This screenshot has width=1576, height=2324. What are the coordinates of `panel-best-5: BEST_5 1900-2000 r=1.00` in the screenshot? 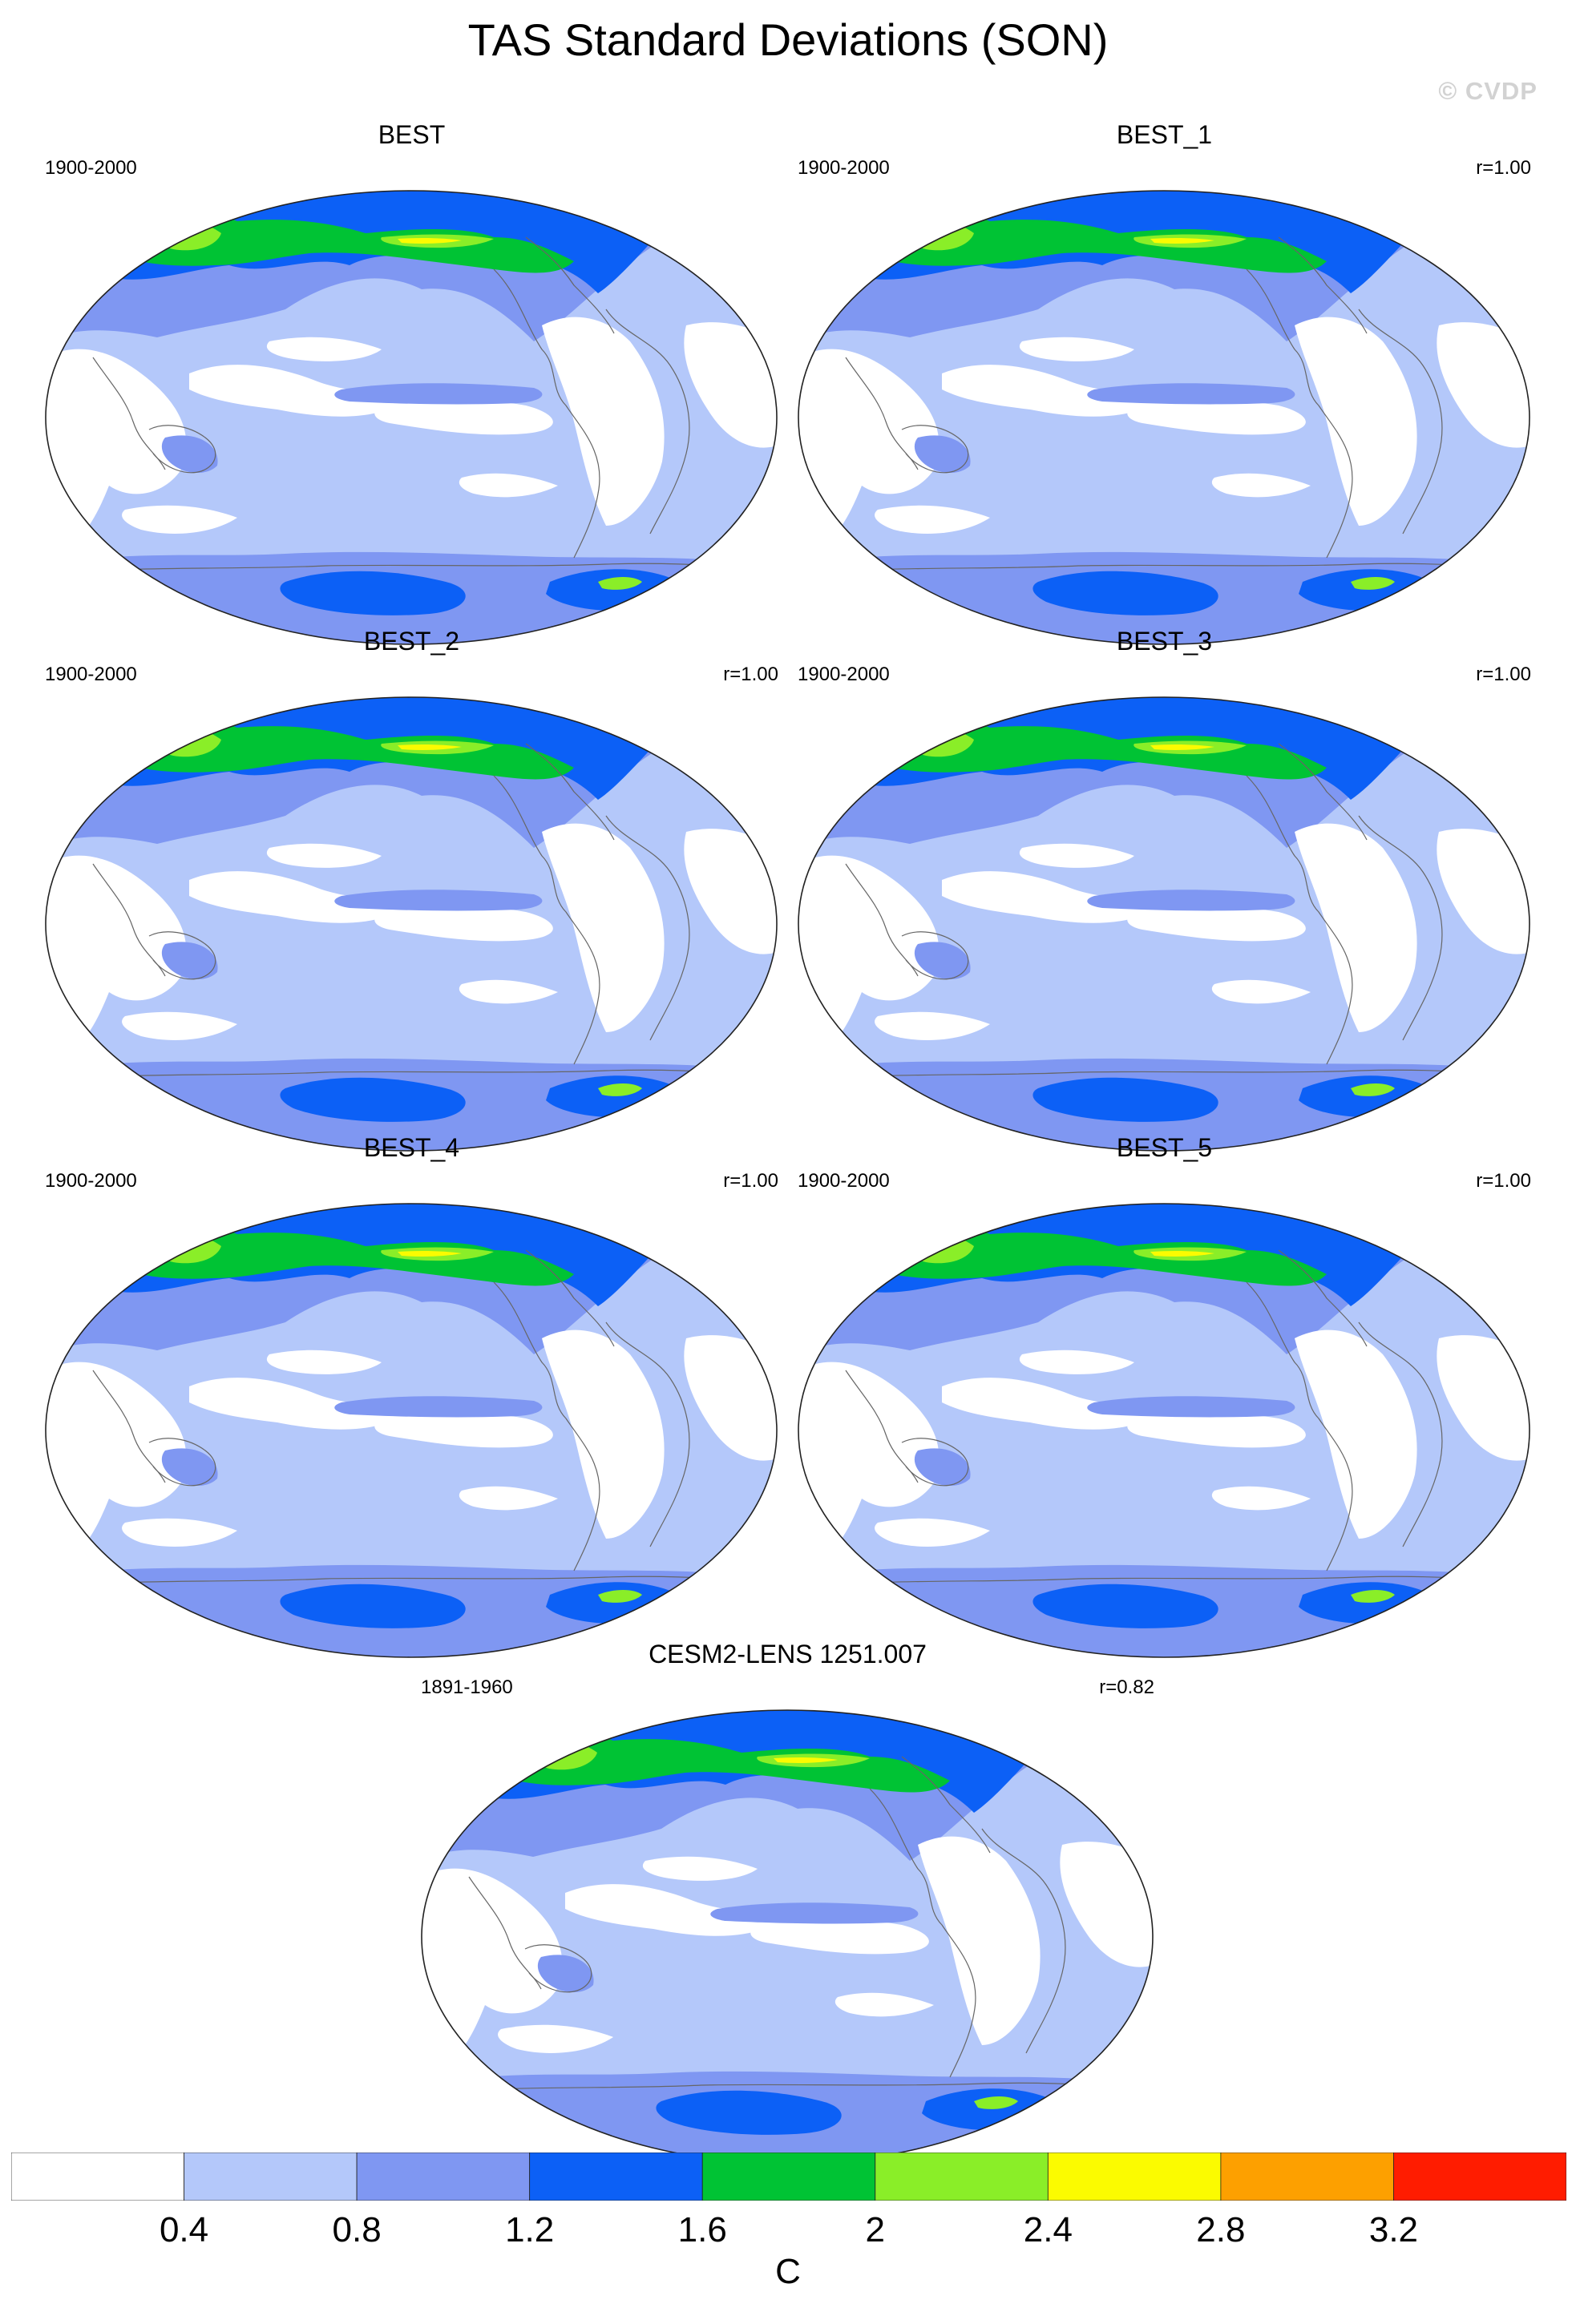 It's located at (1164, 1395).